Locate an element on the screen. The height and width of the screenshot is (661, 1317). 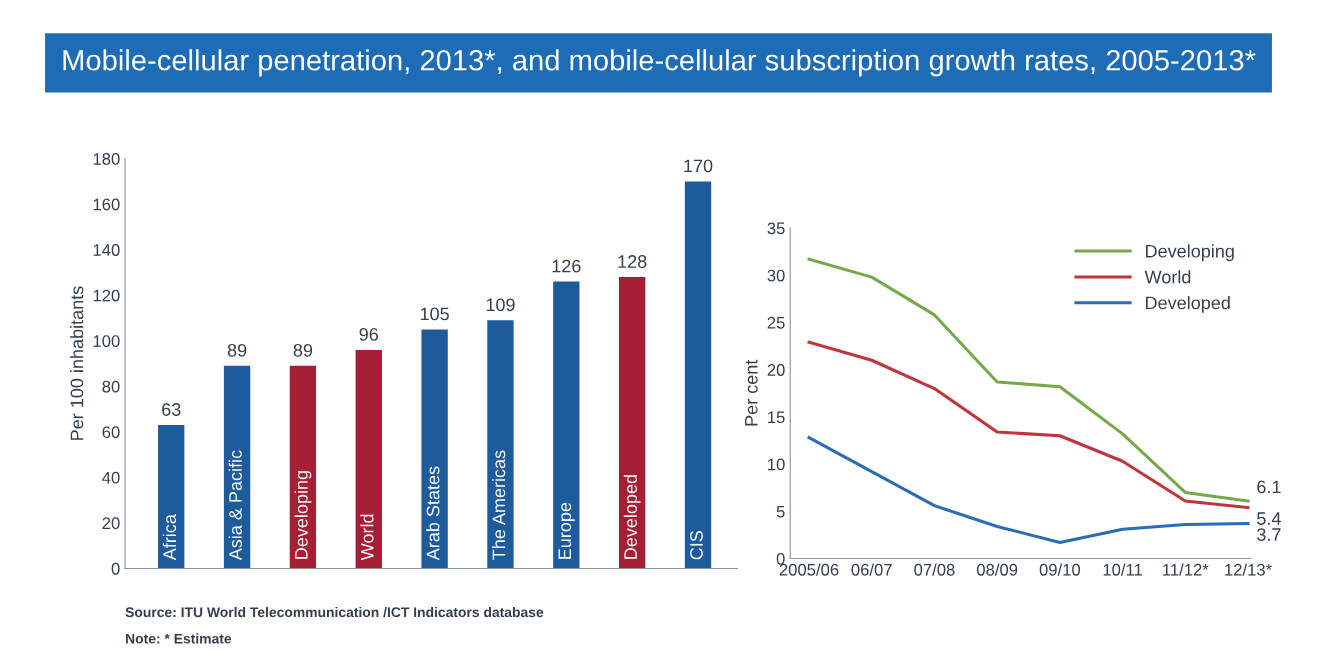
legend-label: World is located at coordinates (1167, 277).